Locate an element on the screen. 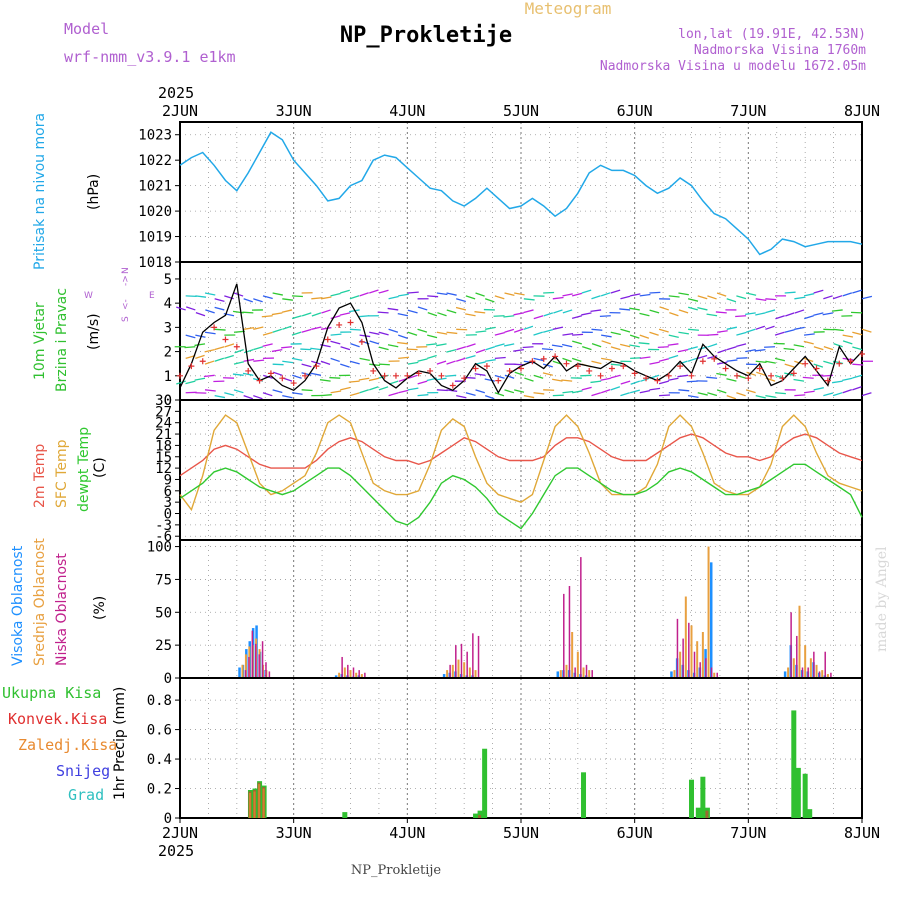 This screenshot has width=900, height=900. y-tick-label: 1018 is located at coordinates (155, 263).